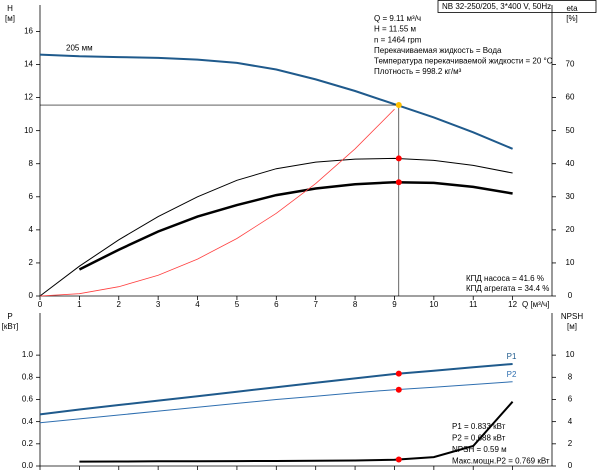 This screenshot has width=600, height=474. I want to click on y2-tick-label: 20, so click(570, 229).